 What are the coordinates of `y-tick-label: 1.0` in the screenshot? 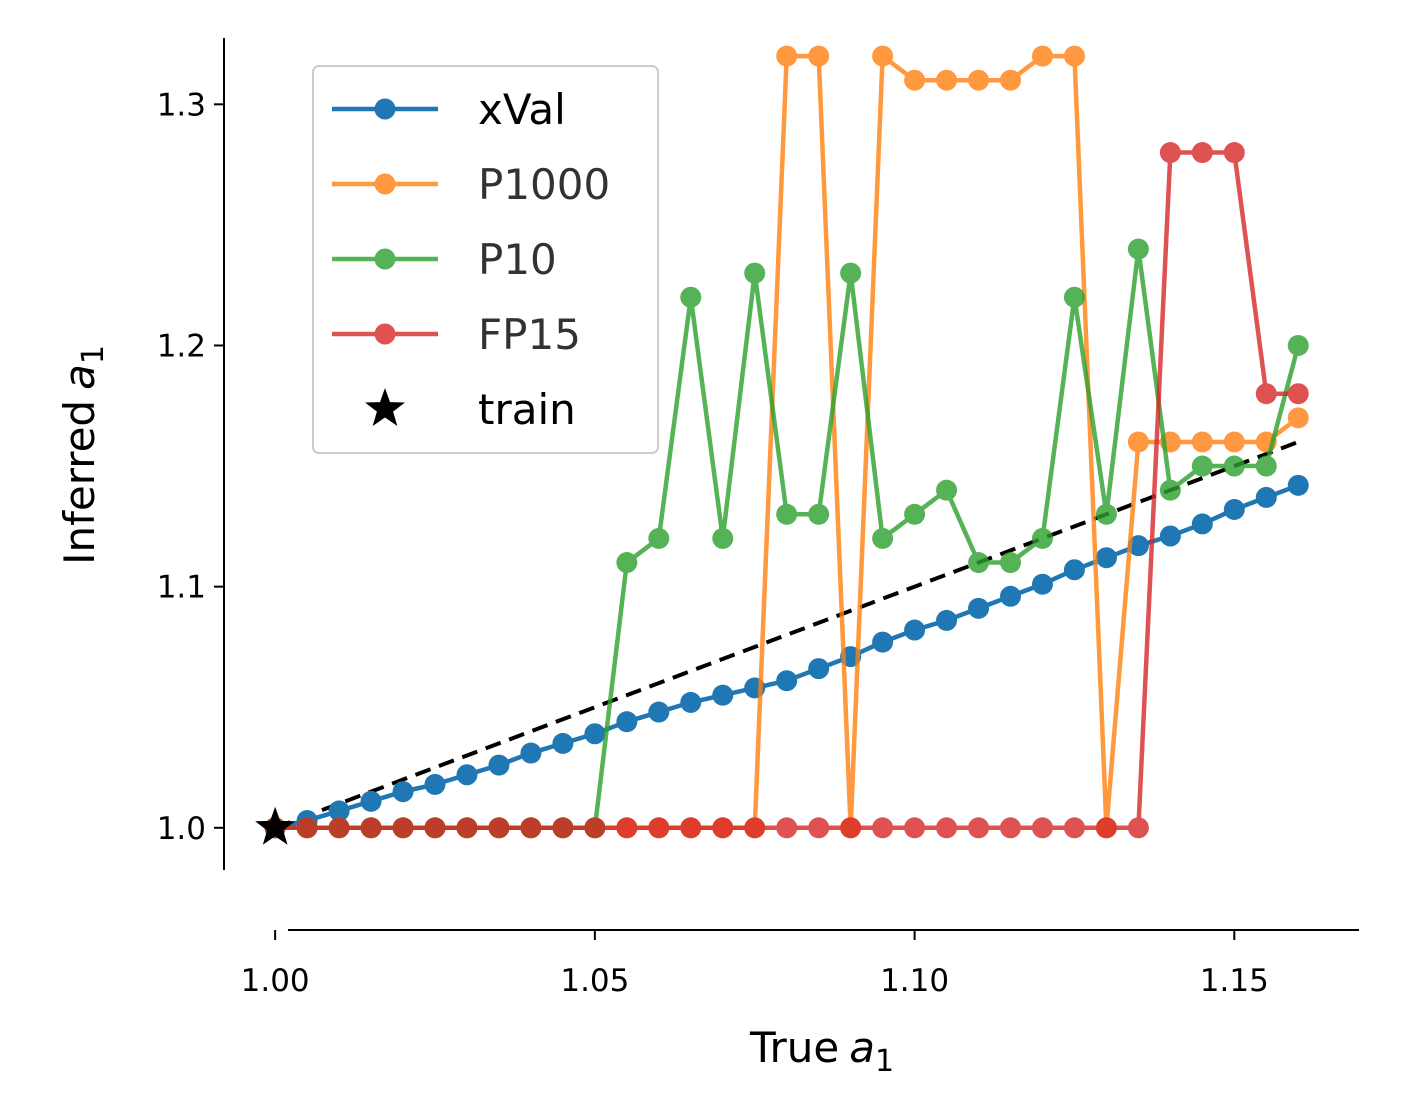 It's located at (181, 829).